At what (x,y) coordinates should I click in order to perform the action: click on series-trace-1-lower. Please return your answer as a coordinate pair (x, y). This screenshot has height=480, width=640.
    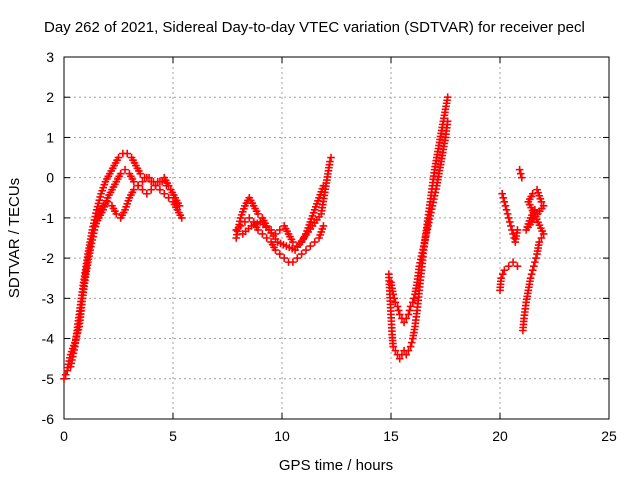
    Looking at the image, I should click on (123, 282).